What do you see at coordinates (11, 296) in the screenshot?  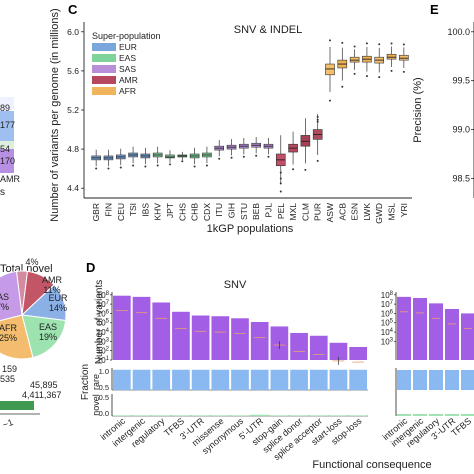 I see `pie-slice-sas` at bounding box center [11, 296].